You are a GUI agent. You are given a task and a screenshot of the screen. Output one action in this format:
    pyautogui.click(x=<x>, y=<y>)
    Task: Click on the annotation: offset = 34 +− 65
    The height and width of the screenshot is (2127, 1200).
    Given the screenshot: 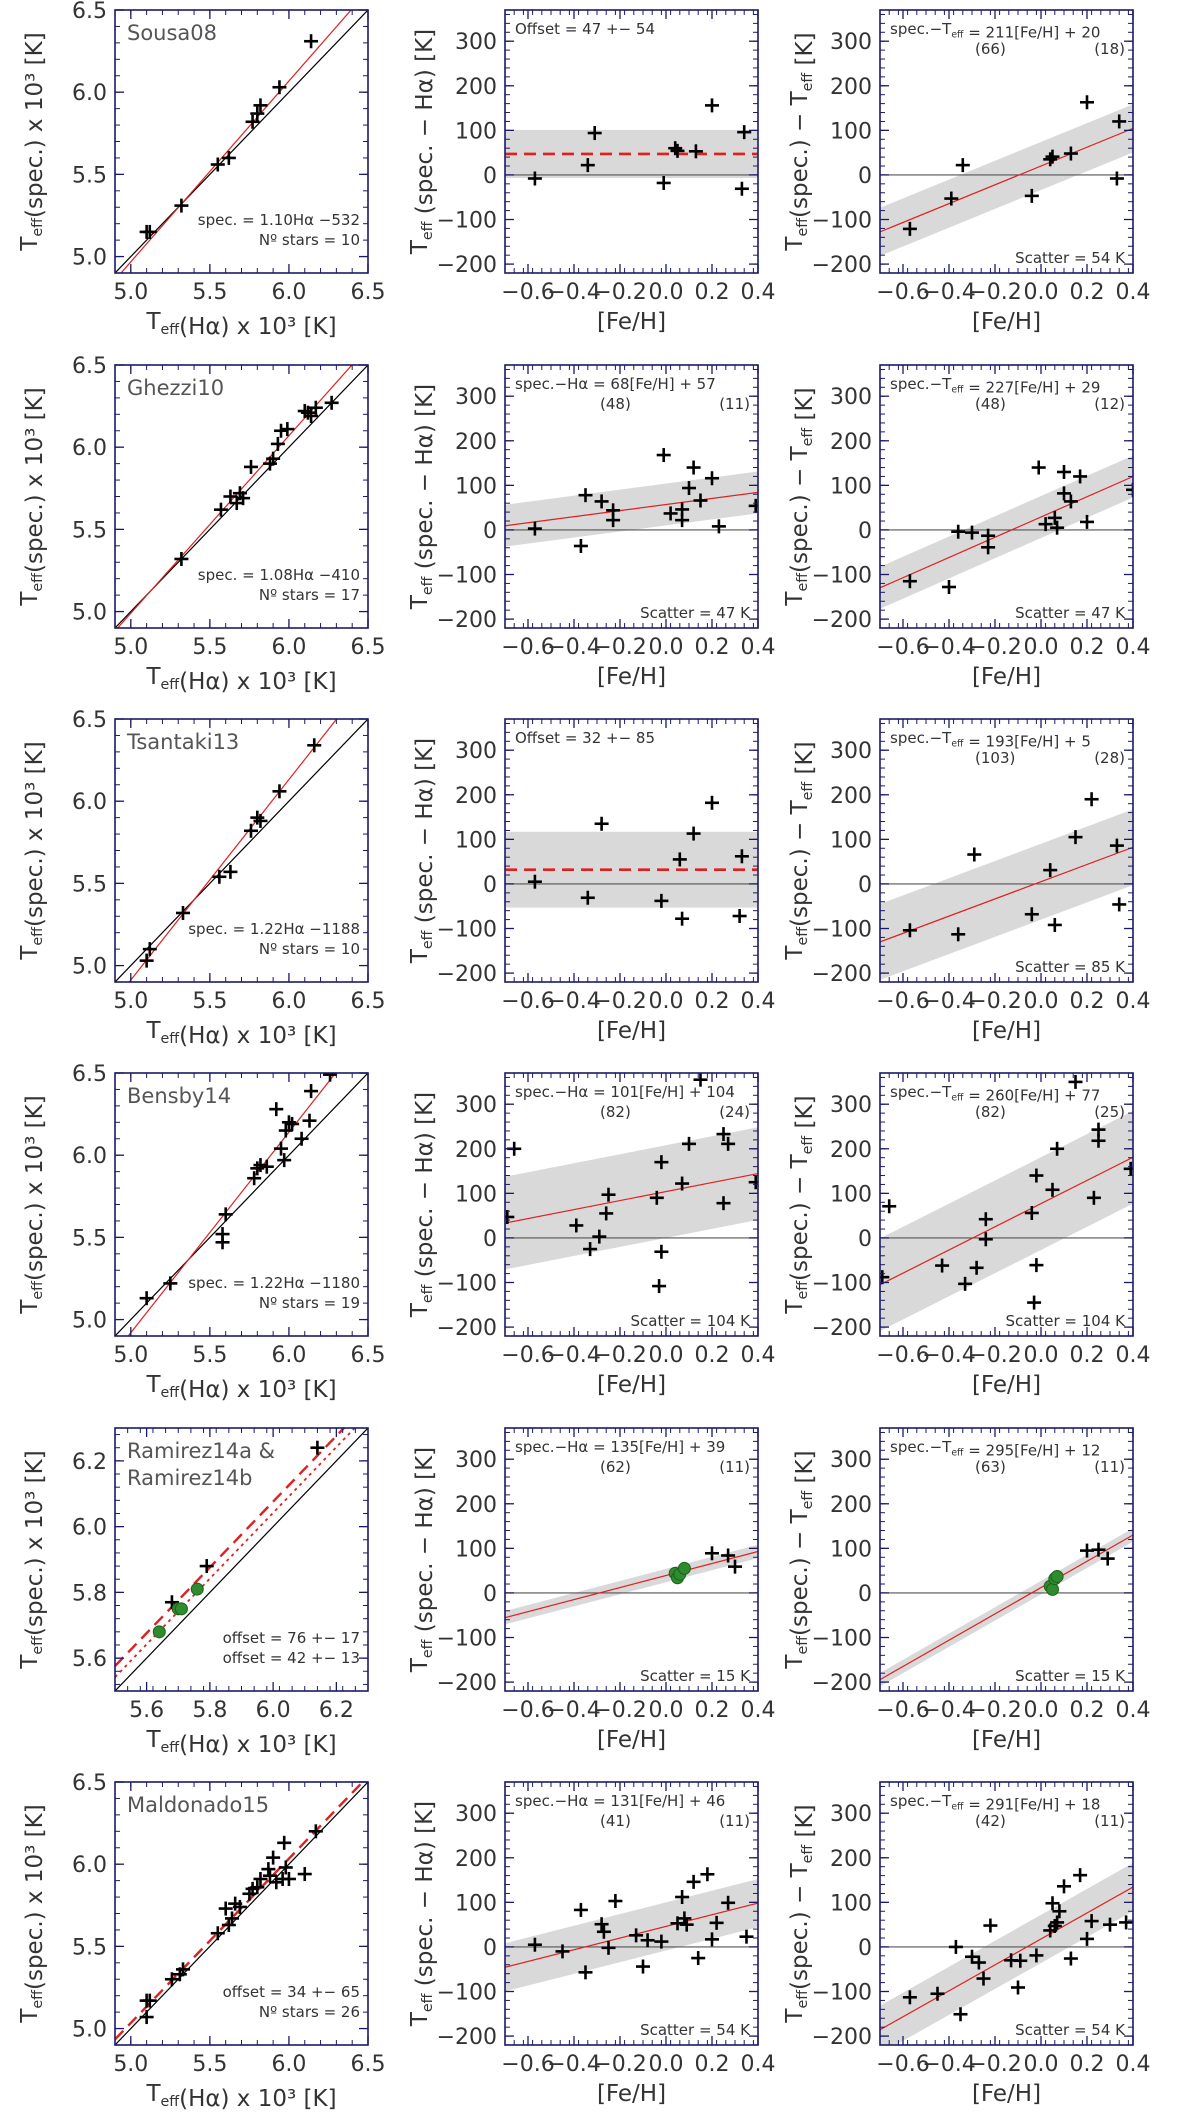 What is the action you would take?
    pyautogui.click(x=291, y=1992)
    